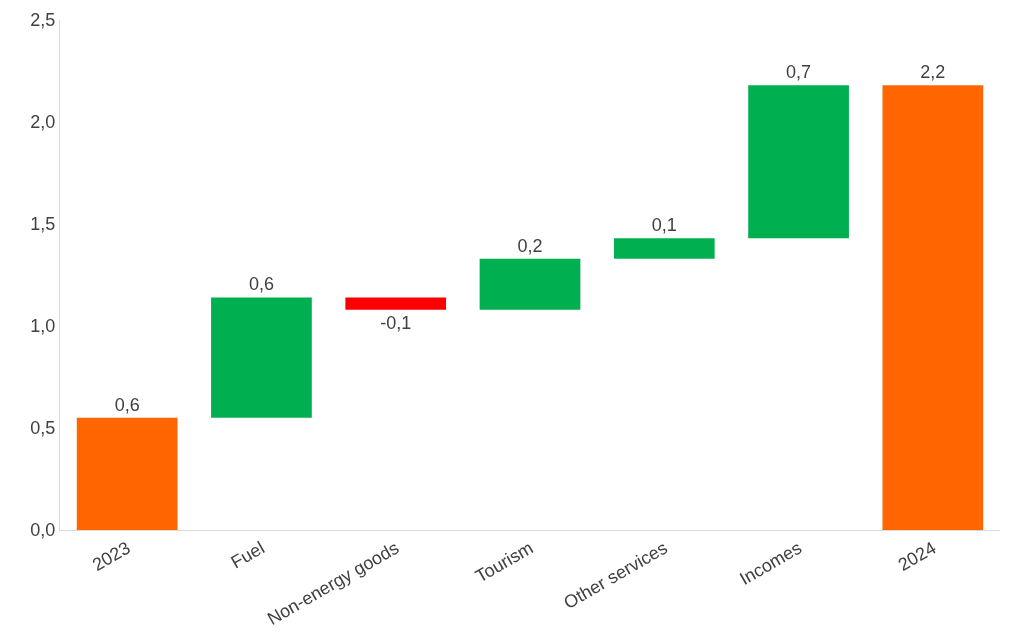 This screenshot has height=639, width=1010. I want to click on y-tick-label: 1,0, so click(43, 326).